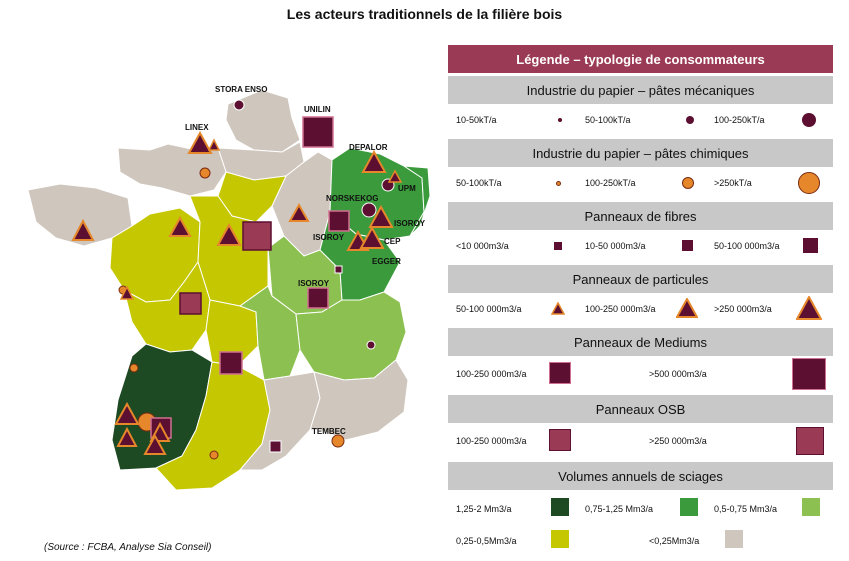 The height and width of the screenshot is (561, 849). Describe the element at coordinates (734, 539) in the screenshot. I see `beige-swatch` at that location.